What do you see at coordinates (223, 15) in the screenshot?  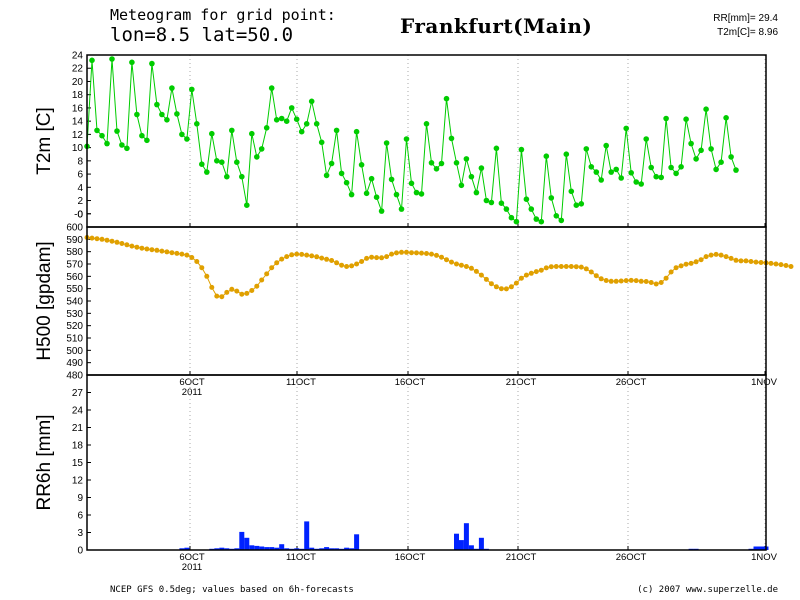 I see `title-label: Meteogram for grid point:` at bounding box center [223, 15].